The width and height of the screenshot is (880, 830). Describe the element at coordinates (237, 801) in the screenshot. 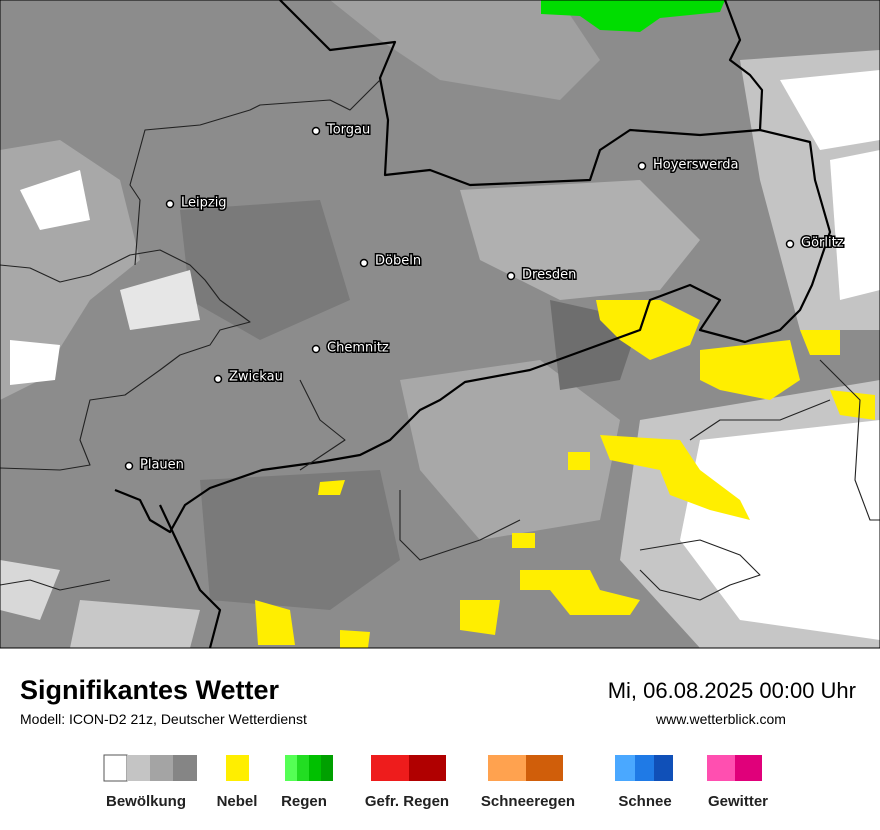

I see `legend-label: Nebel` at that location.